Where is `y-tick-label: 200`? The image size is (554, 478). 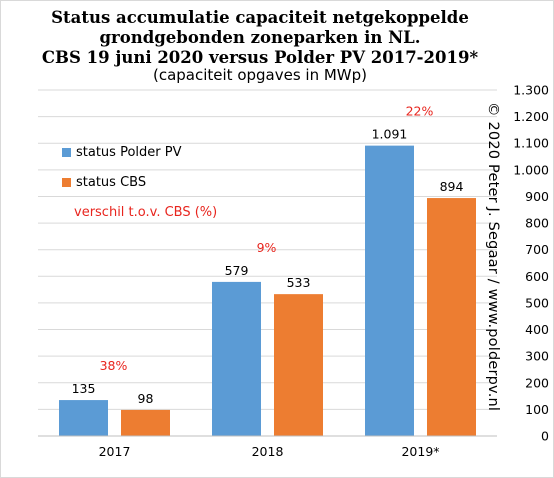 y-tick-label: 200 is located at coordinates (537, 382).